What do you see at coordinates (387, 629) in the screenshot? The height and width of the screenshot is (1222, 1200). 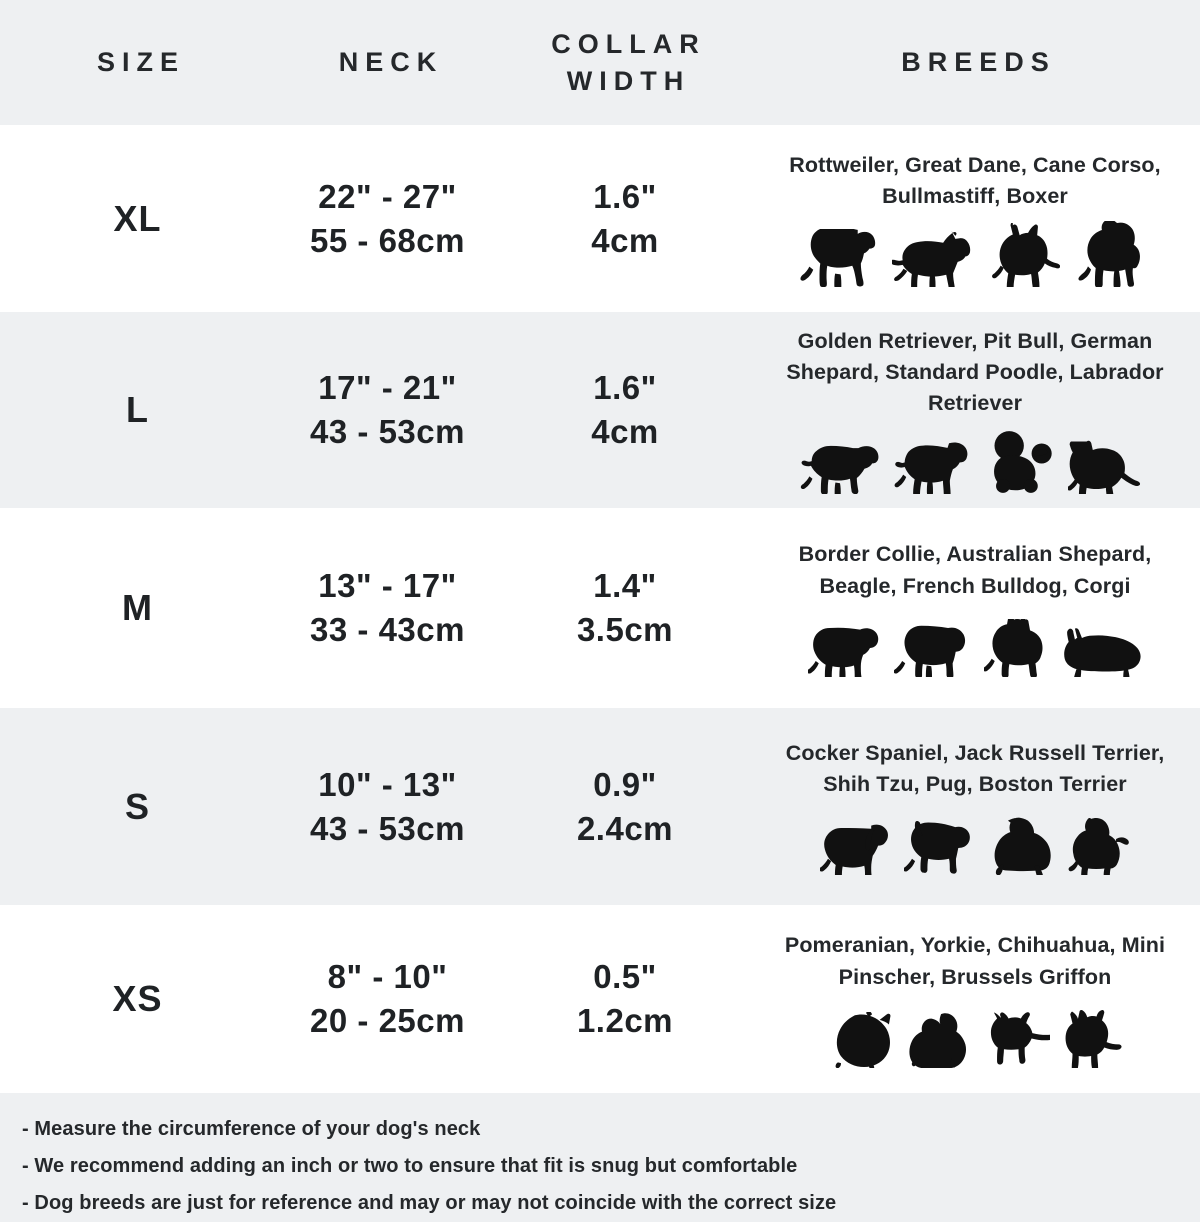 I see `neck-cm: 33 - 43cm` at bounding box center [387, 629].